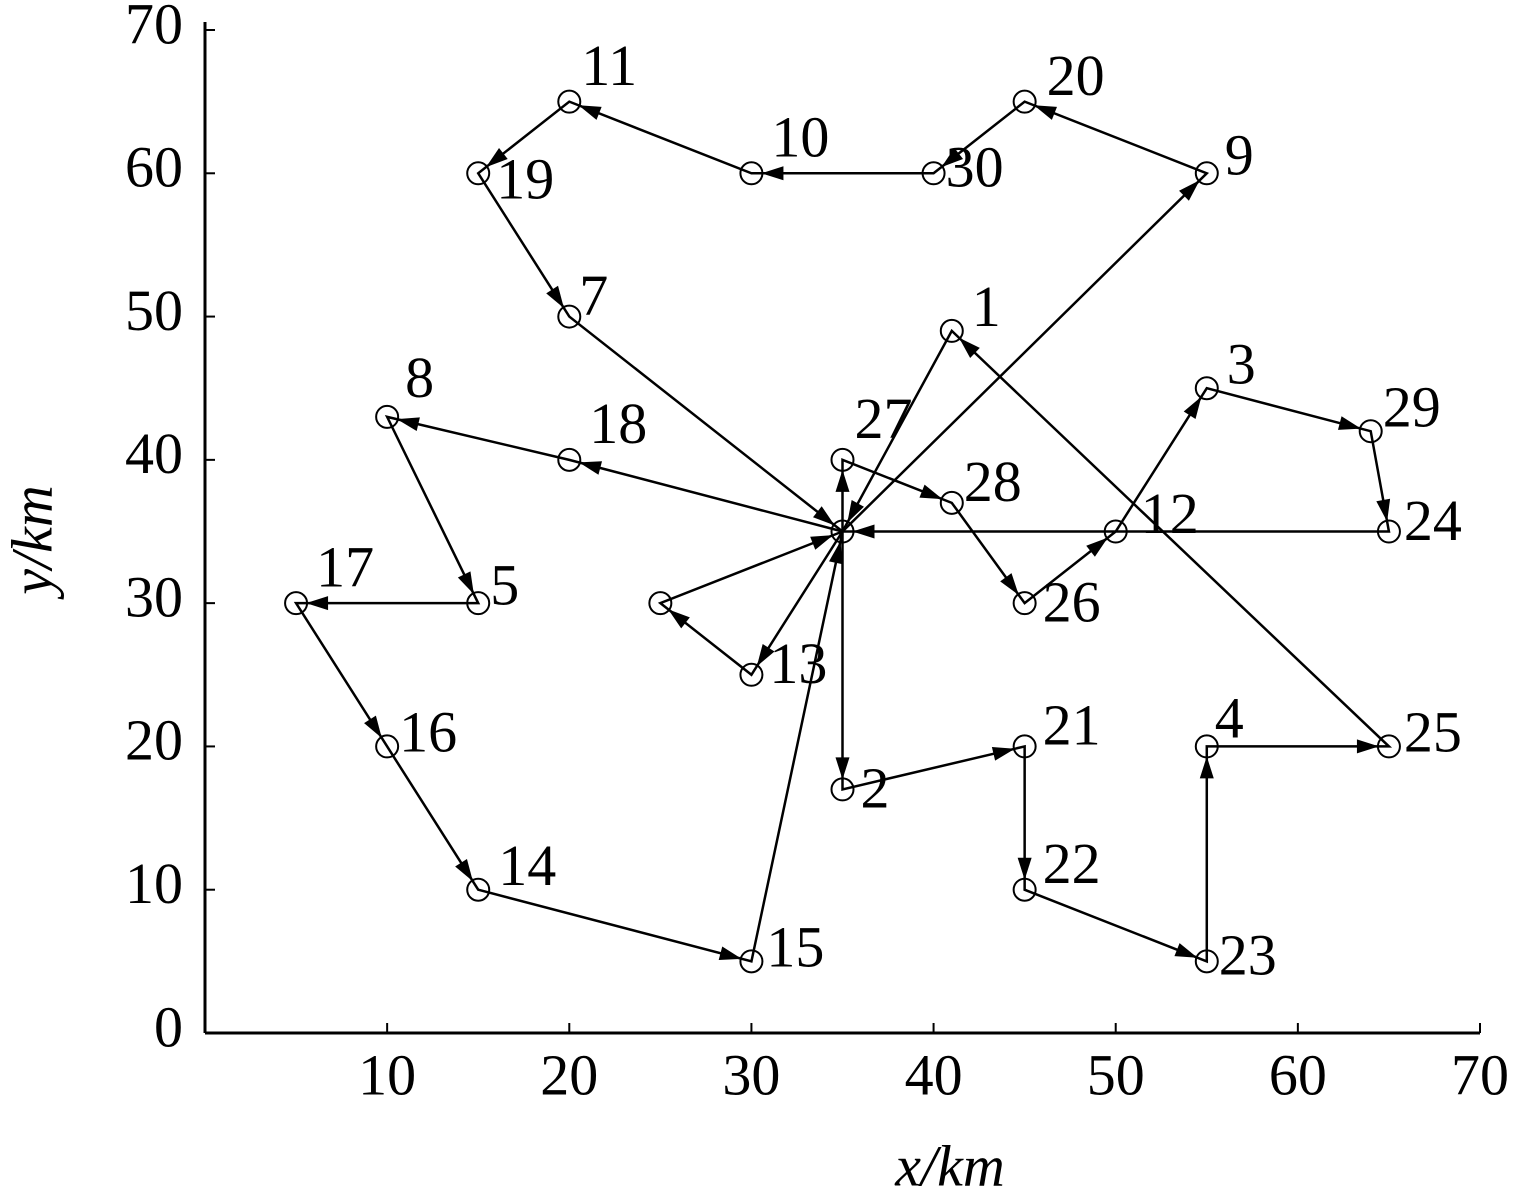 The width and height of the screenshot is (1528, 1201). What do you see at coordinates (1072, 863) in the screenshot?
I see `node-label: 22` at bounding box center [1072, 863].